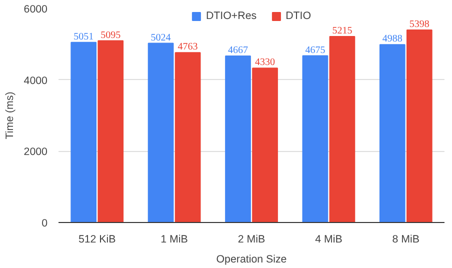  What do you see at coordinates (419, 24) in the screenshot?
I see `data-label: 5398` at bounding box center [419, 24].